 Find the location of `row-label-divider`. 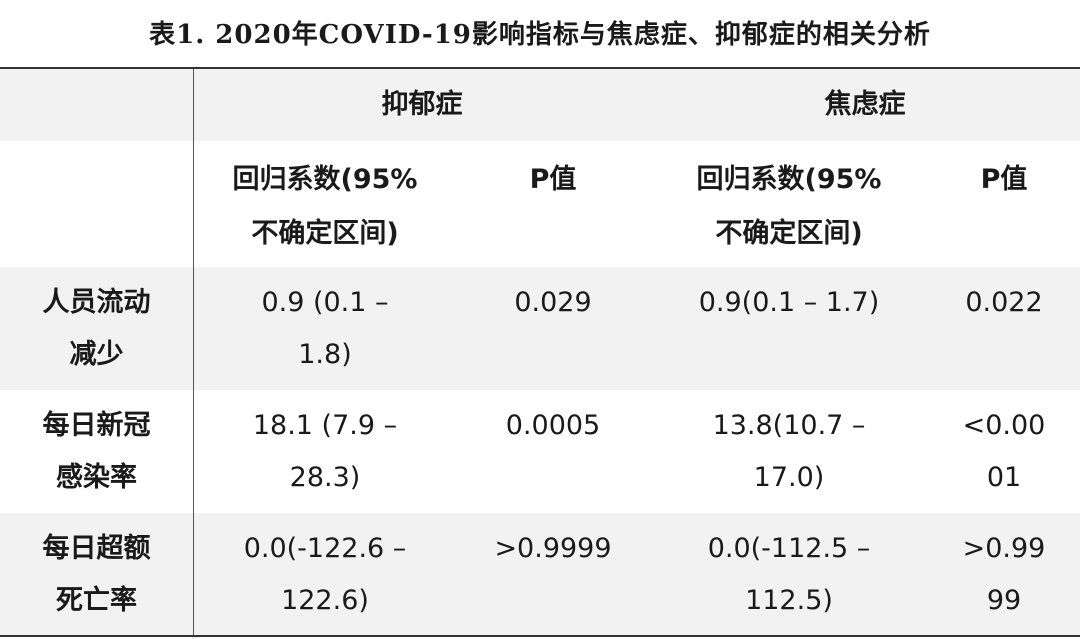

row-label-divider is located at coordinates (193, 352).